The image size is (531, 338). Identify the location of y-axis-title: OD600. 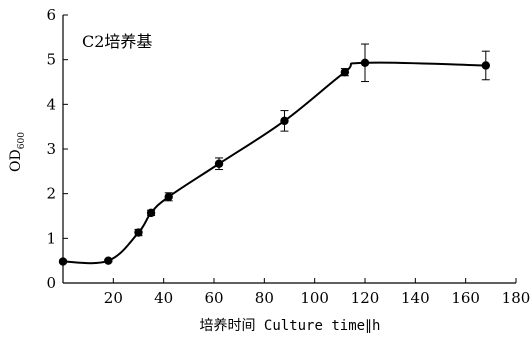
(17, 152).